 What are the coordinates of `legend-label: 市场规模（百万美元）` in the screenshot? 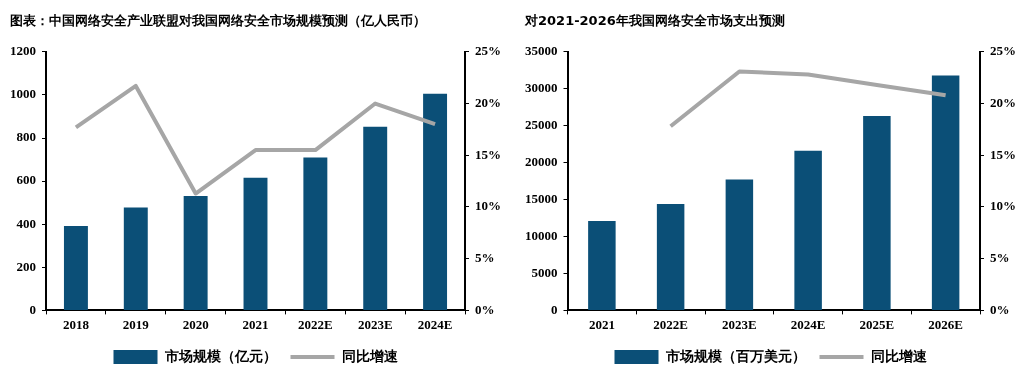 It's located at (735, 355).